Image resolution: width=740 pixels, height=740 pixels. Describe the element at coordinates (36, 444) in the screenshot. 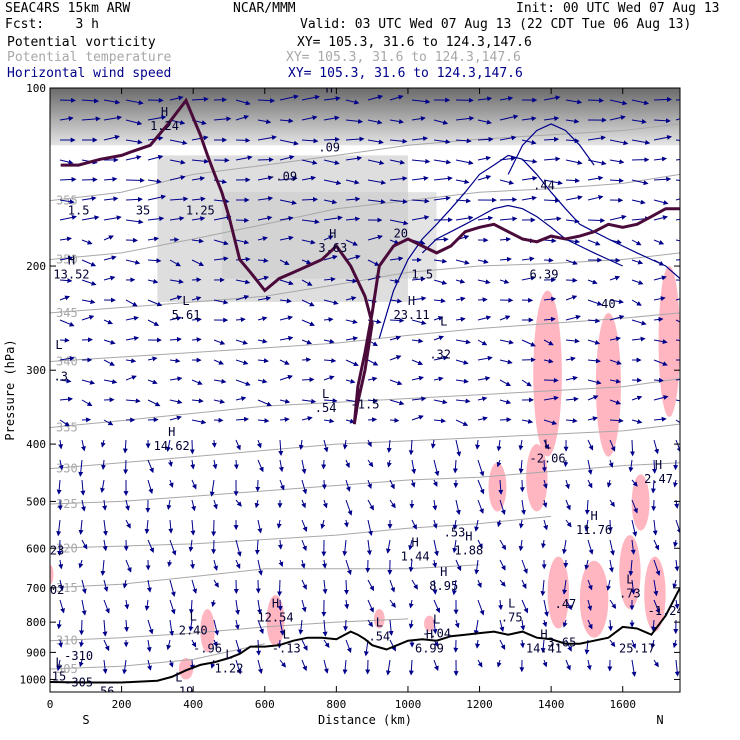

I see `y-tick-label: 400` at that location.